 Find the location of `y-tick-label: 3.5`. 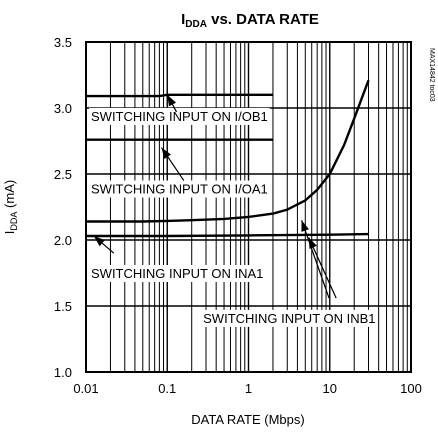

y-tick-label: 3.5 is located at coordinates (63, 42).